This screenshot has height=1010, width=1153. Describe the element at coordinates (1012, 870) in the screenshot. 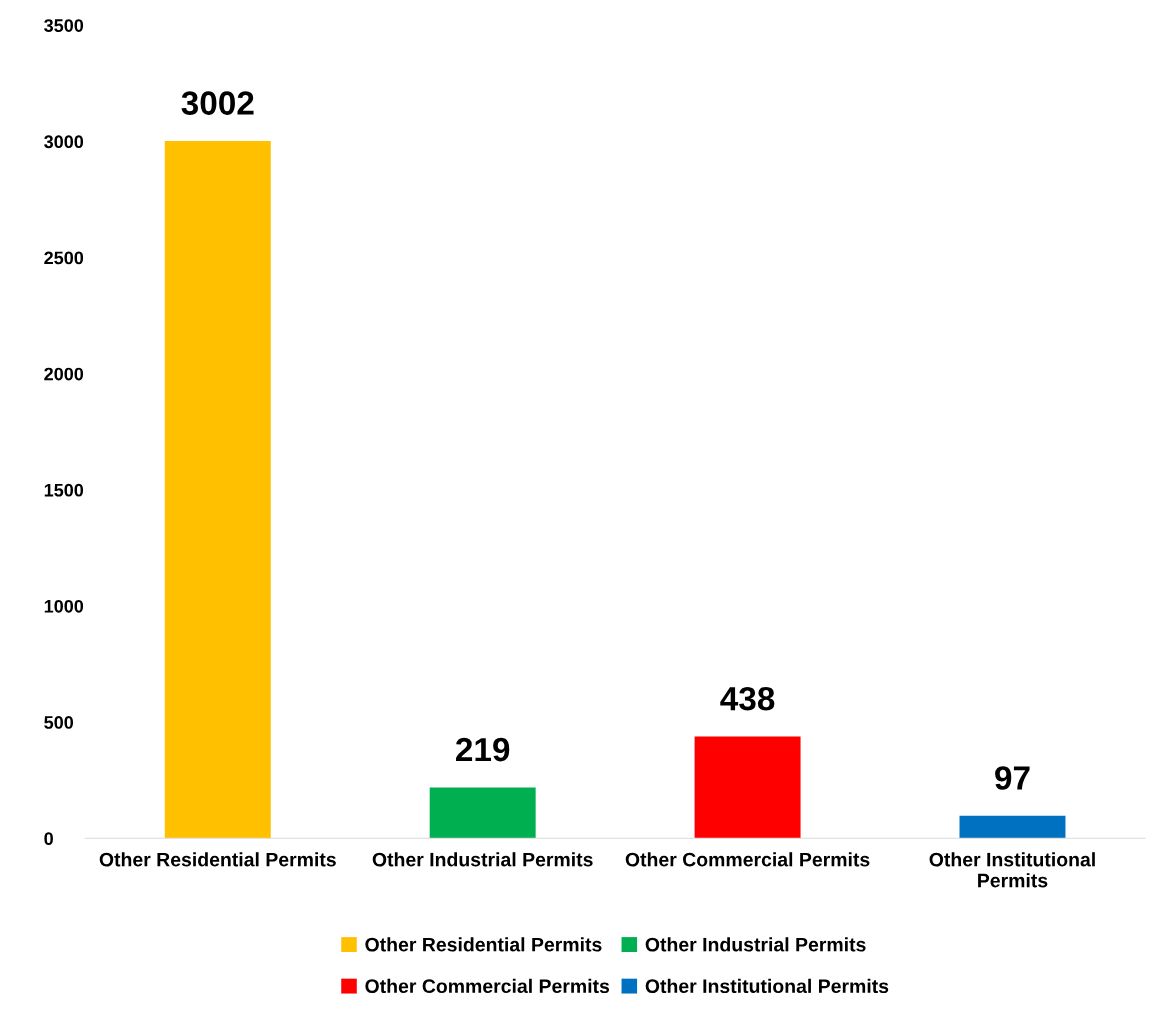

I see `x-tick-label: Other Institutional Permits` at that location.